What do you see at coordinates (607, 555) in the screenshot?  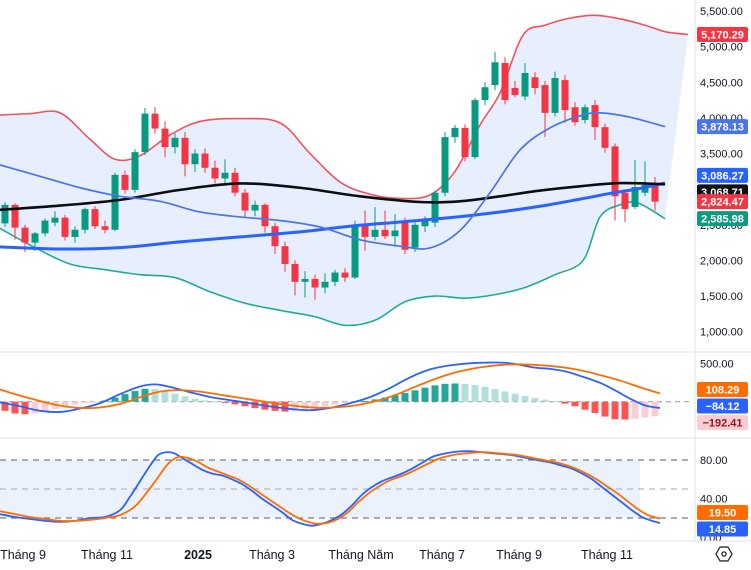 I see `time-tick-label: Tháng 11` at bounding box center [607, 555].